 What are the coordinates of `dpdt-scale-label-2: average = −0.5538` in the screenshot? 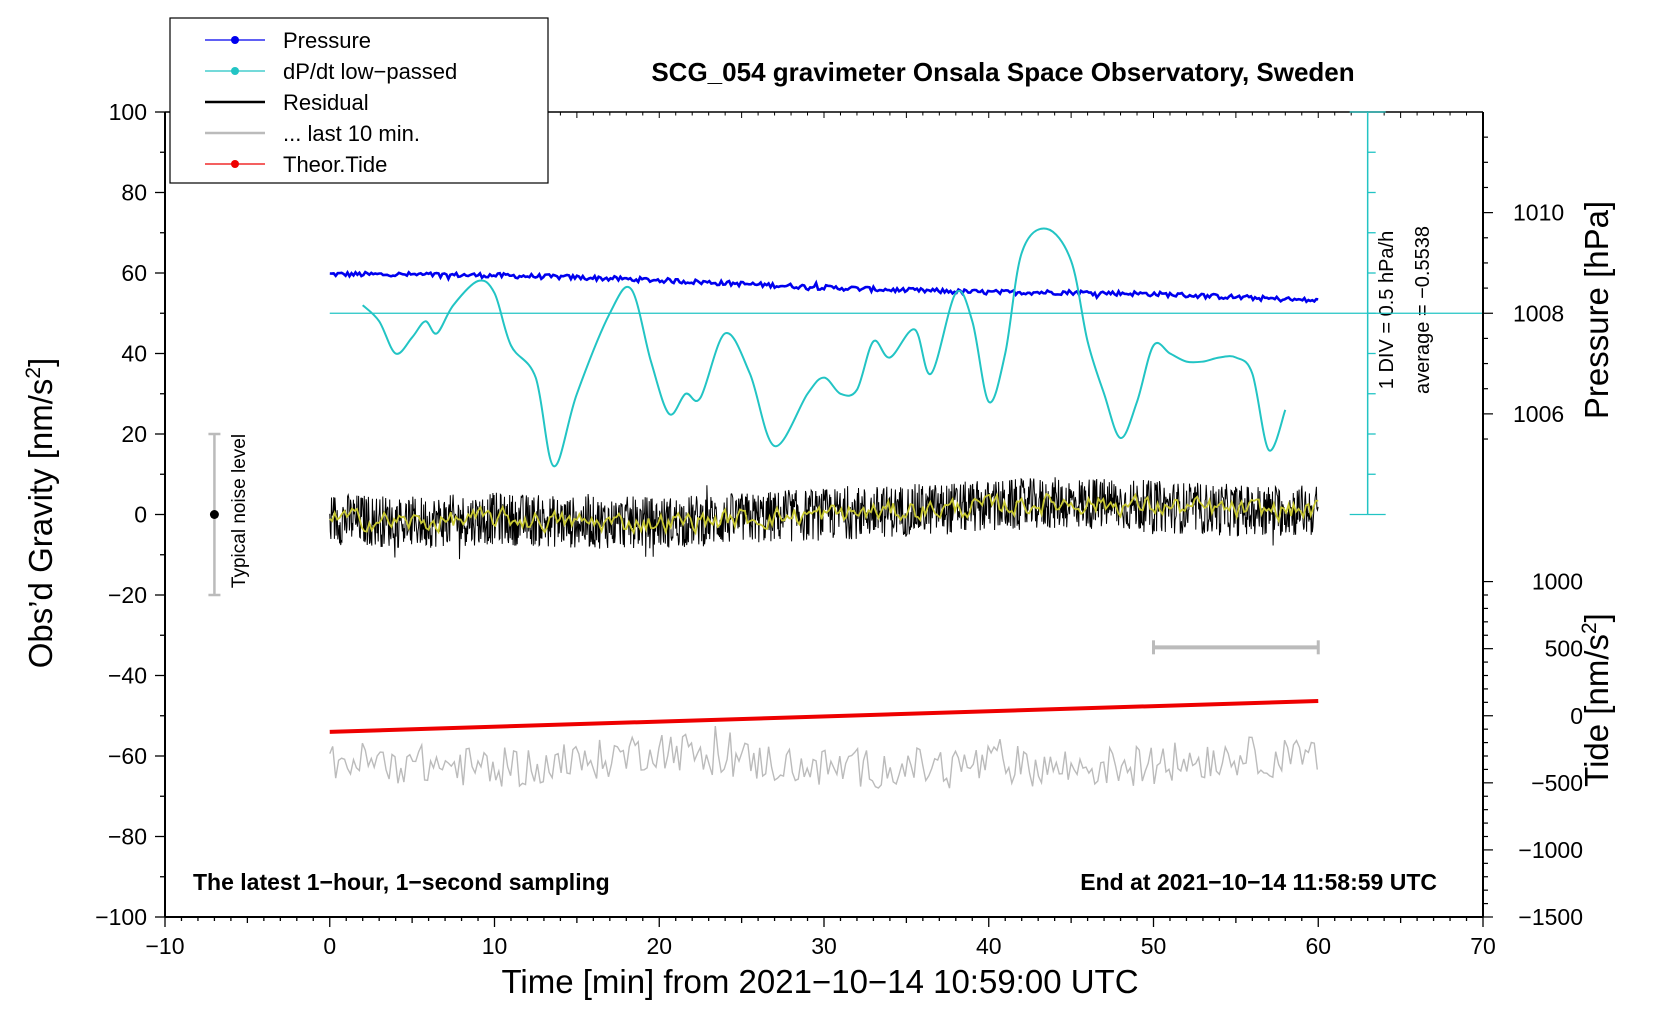 It's located at (1423, 310).